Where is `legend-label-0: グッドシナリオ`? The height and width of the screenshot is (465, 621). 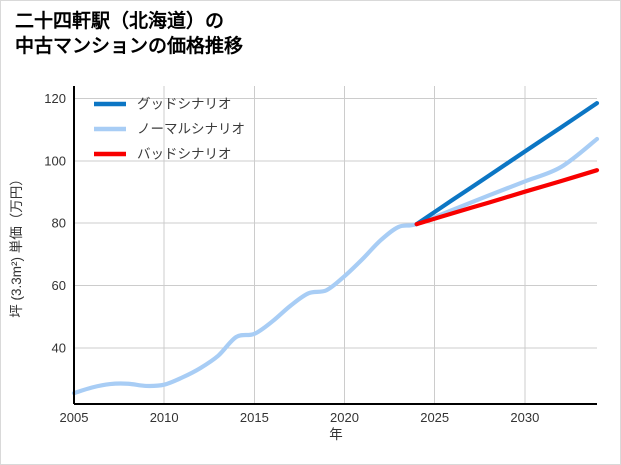 legend-label-0: グッドシナリオ is located at coordinates (184, 104).